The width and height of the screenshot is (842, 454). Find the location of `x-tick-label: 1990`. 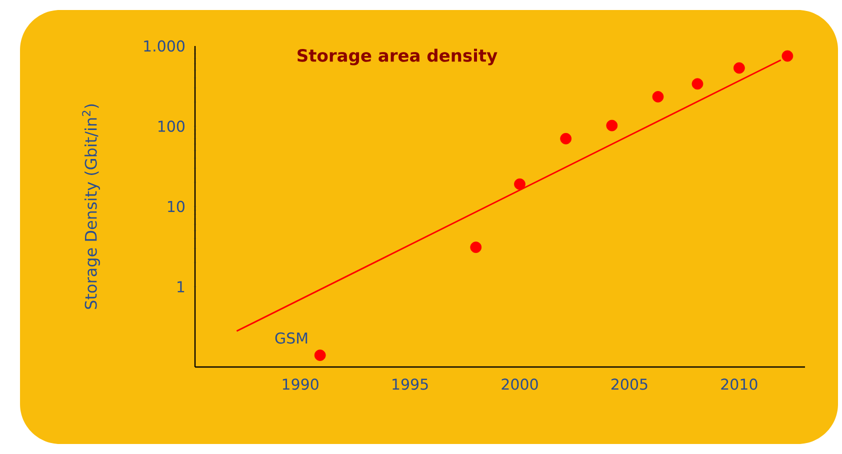

x-tick-label: 1990 is located at coordinates (300, 384).